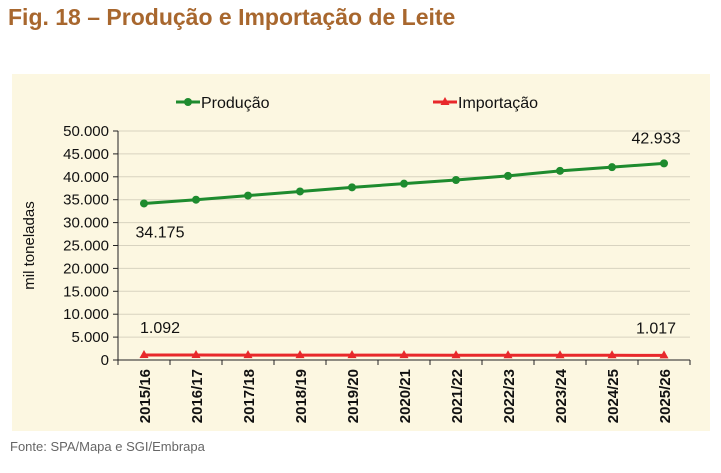  What do you see at coordinates (105, 360) in the screenshot?
I see `y-tick-label: 0` at bounding box center [105, 360].